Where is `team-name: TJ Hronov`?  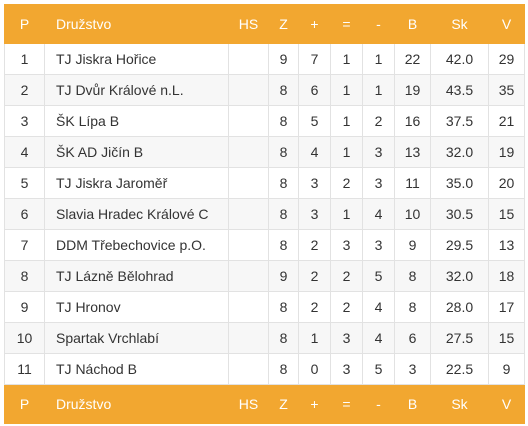 team-name: TJ Hronov is located at coordinates (136, 307).